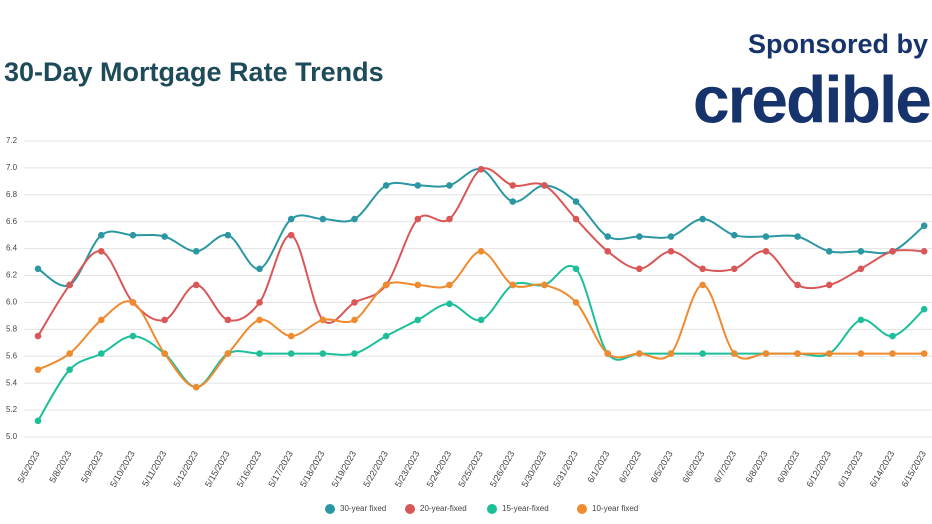 This screenshot has height=524, width=932. I want to click on x-tick-label: 6/1/2023, so click(598, 466).